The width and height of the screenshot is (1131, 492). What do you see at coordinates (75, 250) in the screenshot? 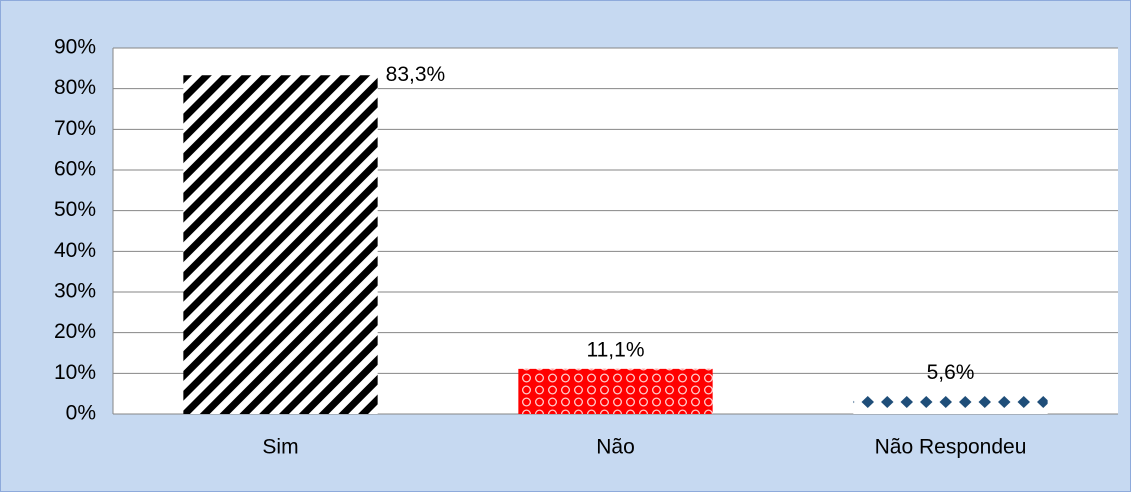
I see `y-tick-label: 40%` at bounding box center [75, 250].